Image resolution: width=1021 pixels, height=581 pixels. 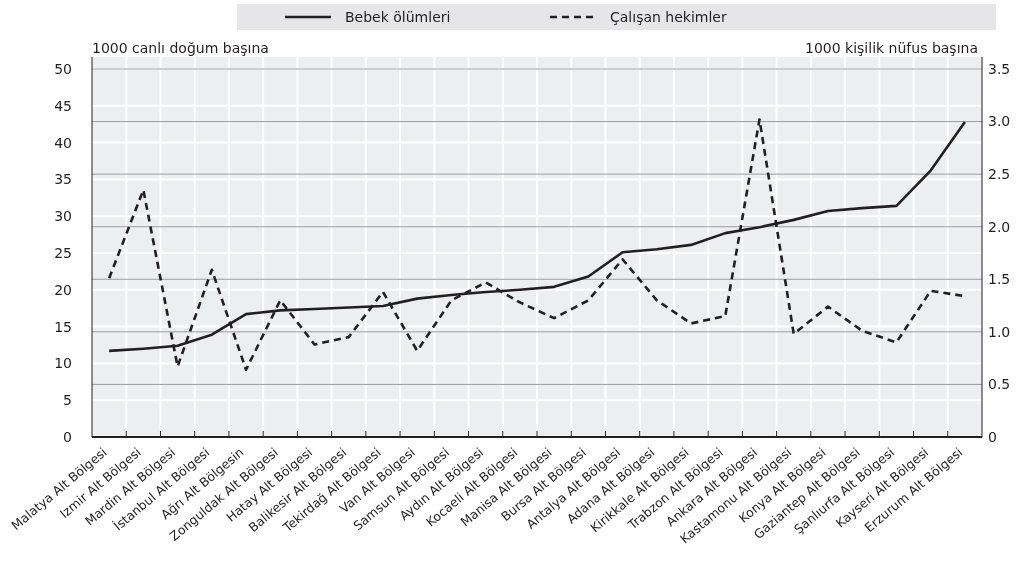 What do you see at coordinates (999, 384) in the screenshot?
I see `y2-tick-label: 0.5` at bounding box center [999, 384].